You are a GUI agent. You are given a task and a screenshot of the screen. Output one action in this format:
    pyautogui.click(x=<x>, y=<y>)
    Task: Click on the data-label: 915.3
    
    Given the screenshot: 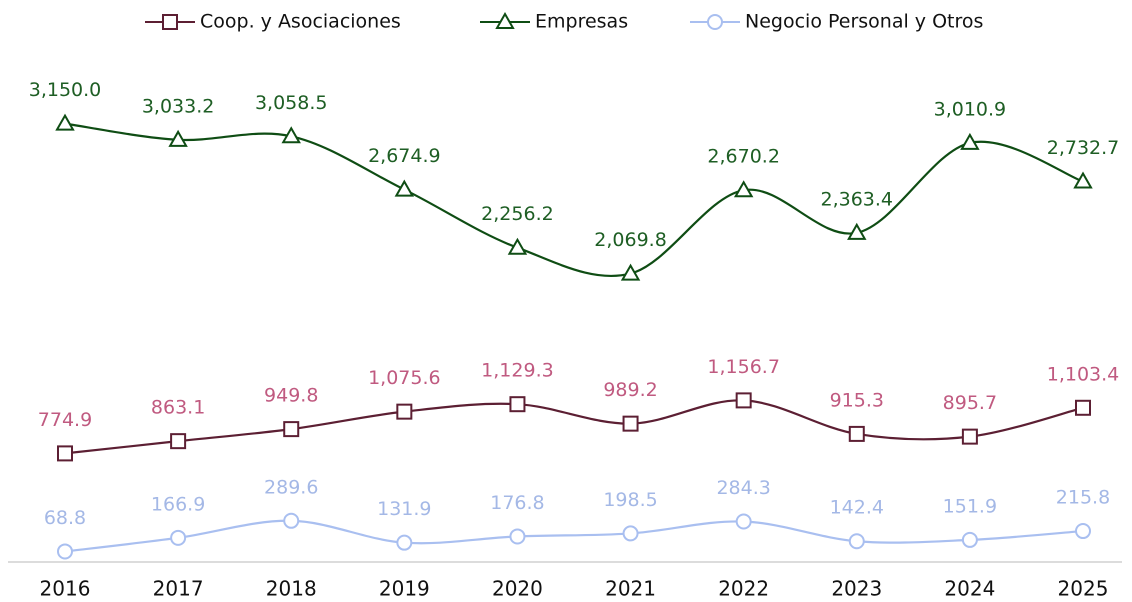 What is the action you would take?
    pyautogui.click(x=857, y=400)
    